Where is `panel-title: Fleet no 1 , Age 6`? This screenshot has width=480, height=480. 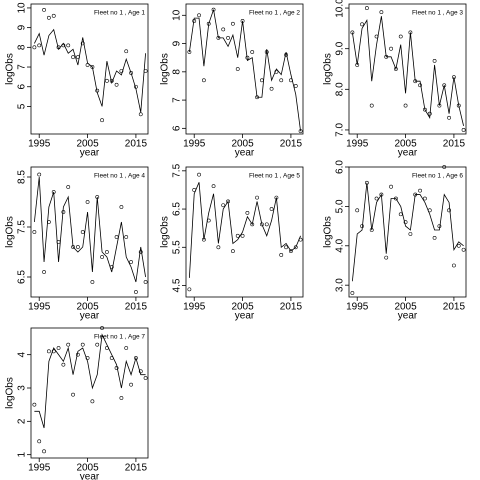
panel-title: Fleet no 1 , Age 6 is located at coordinates (437, 176).